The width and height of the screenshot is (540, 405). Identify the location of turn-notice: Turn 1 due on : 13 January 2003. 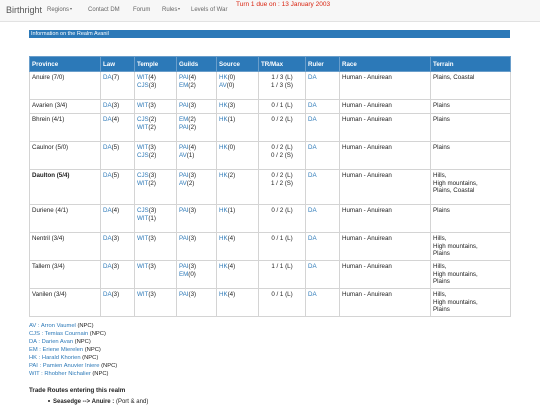
(283, 4).